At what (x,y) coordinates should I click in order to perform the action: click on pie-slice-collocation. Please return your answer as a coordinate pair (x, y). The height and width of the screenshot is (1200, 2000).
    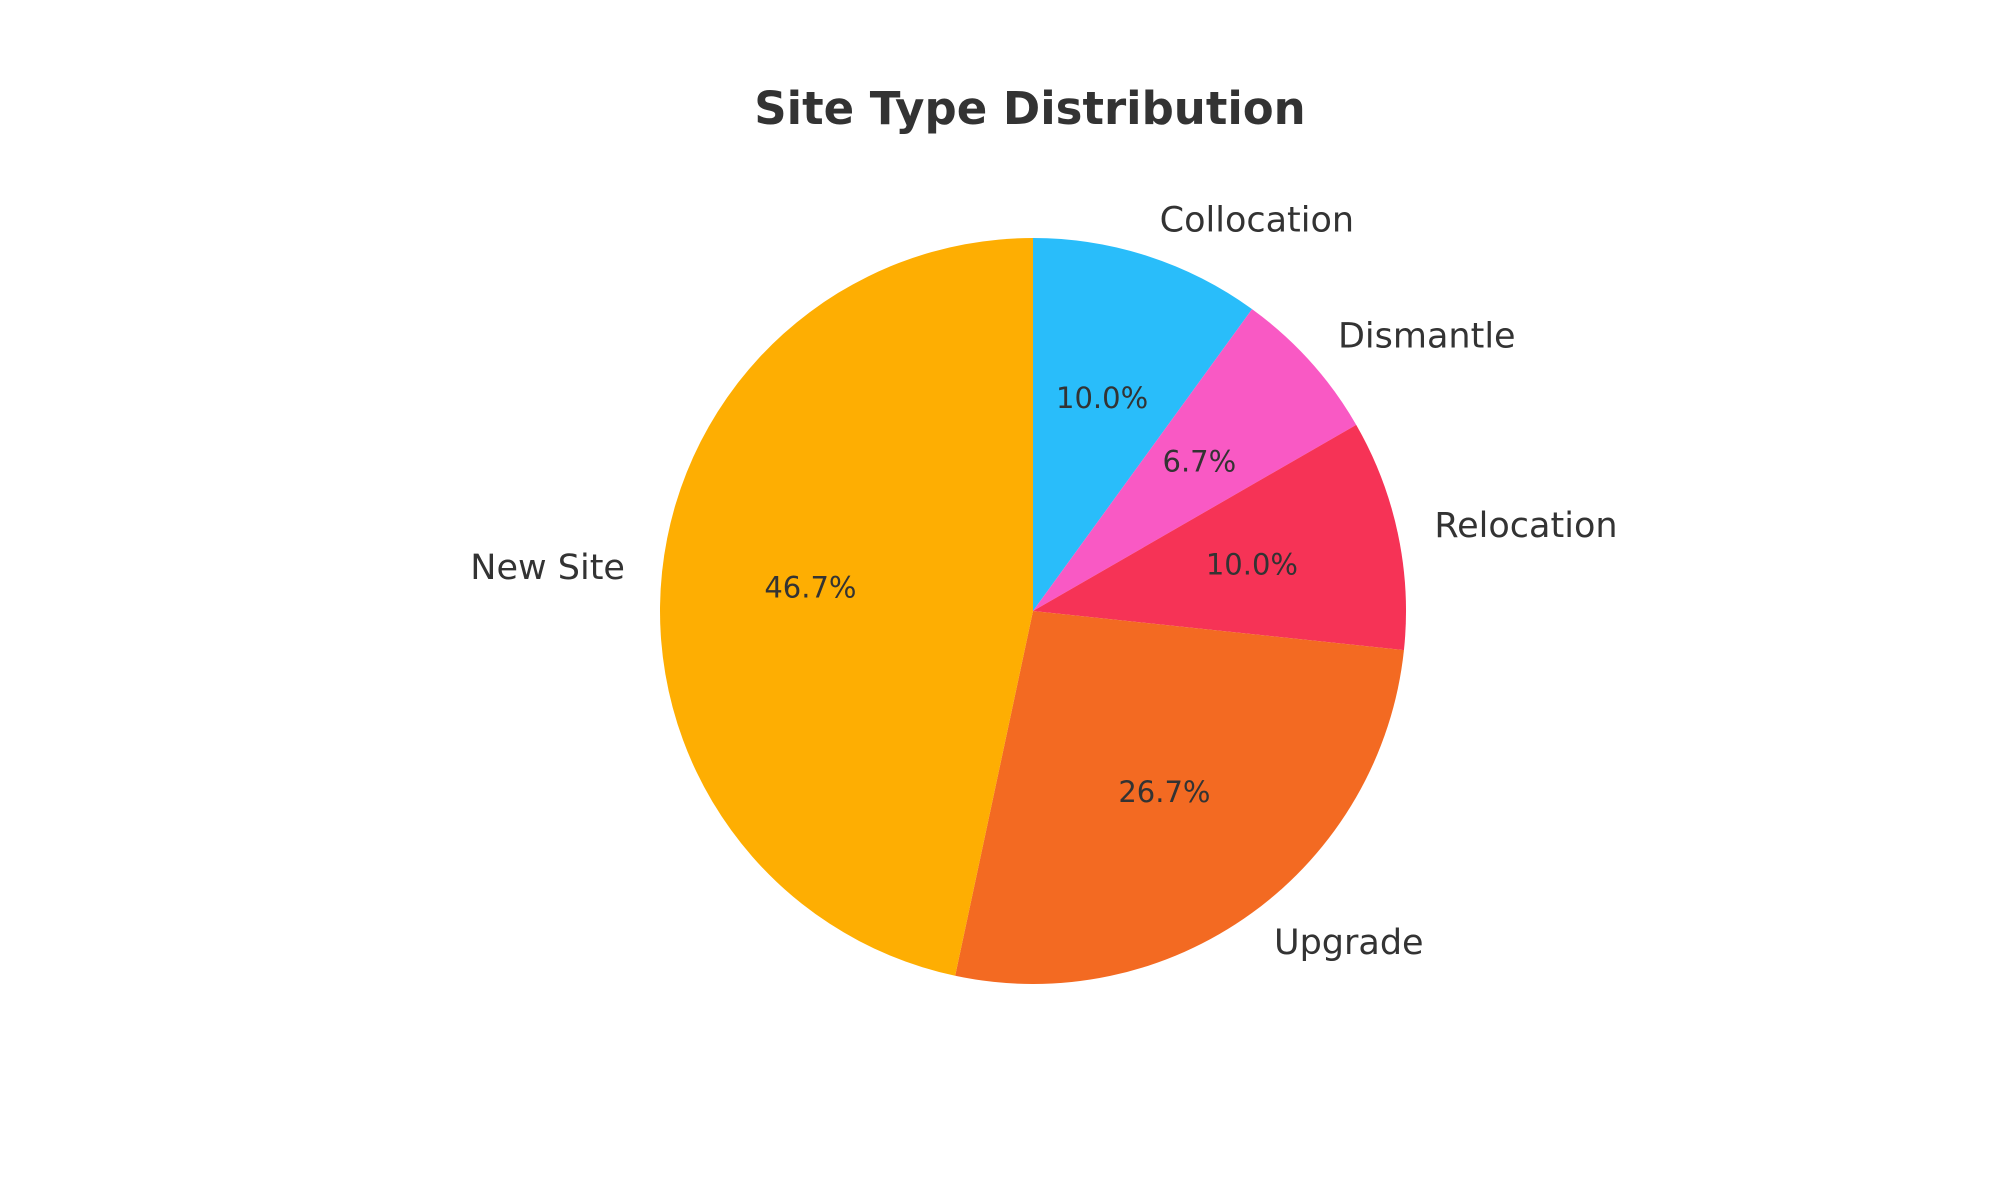
    Looking at the image, I should click on (1143, 424).